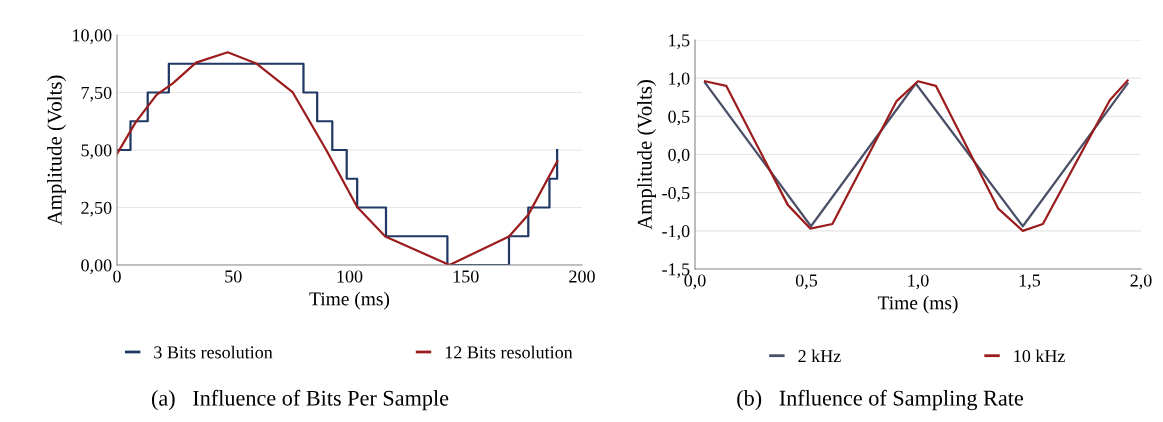 This screenshot has width=1163, height=422. What do you see at coordinates (117, 276) in the screenshot?
I see `x-tick-label: 0` at bounding box center [117, 276].